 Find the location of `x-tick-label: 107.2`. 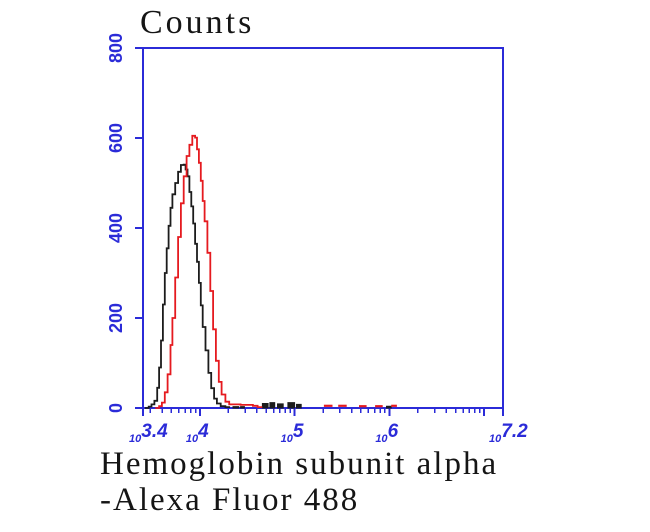

x-tick-label: 107.2 is located at coordinates (508, 433).